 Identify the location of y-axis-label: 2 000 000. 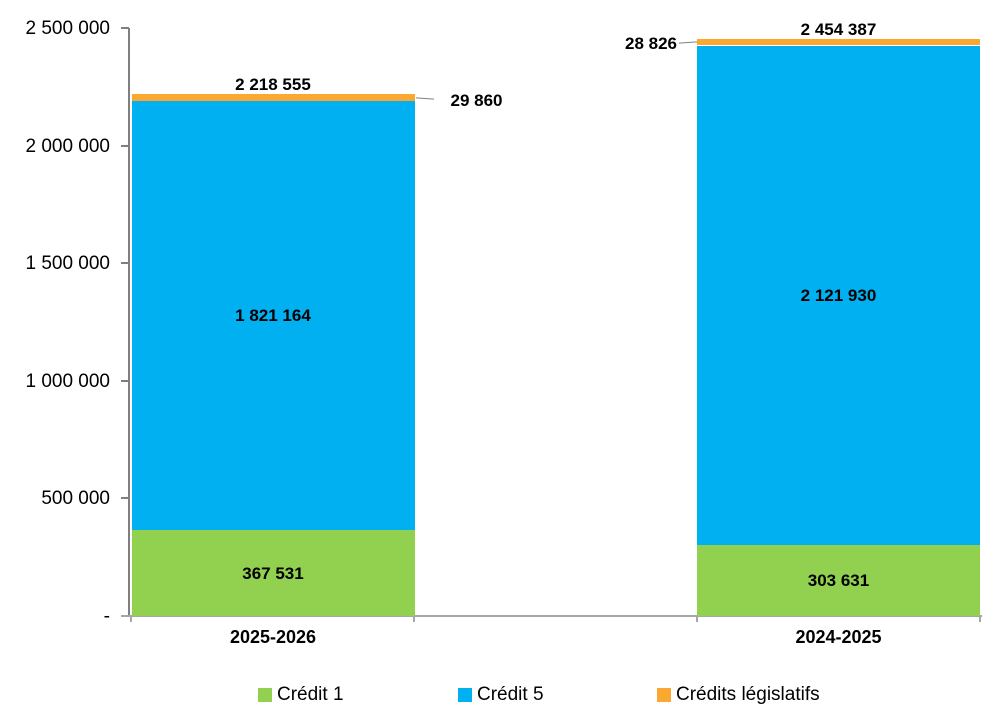
(67, 146).